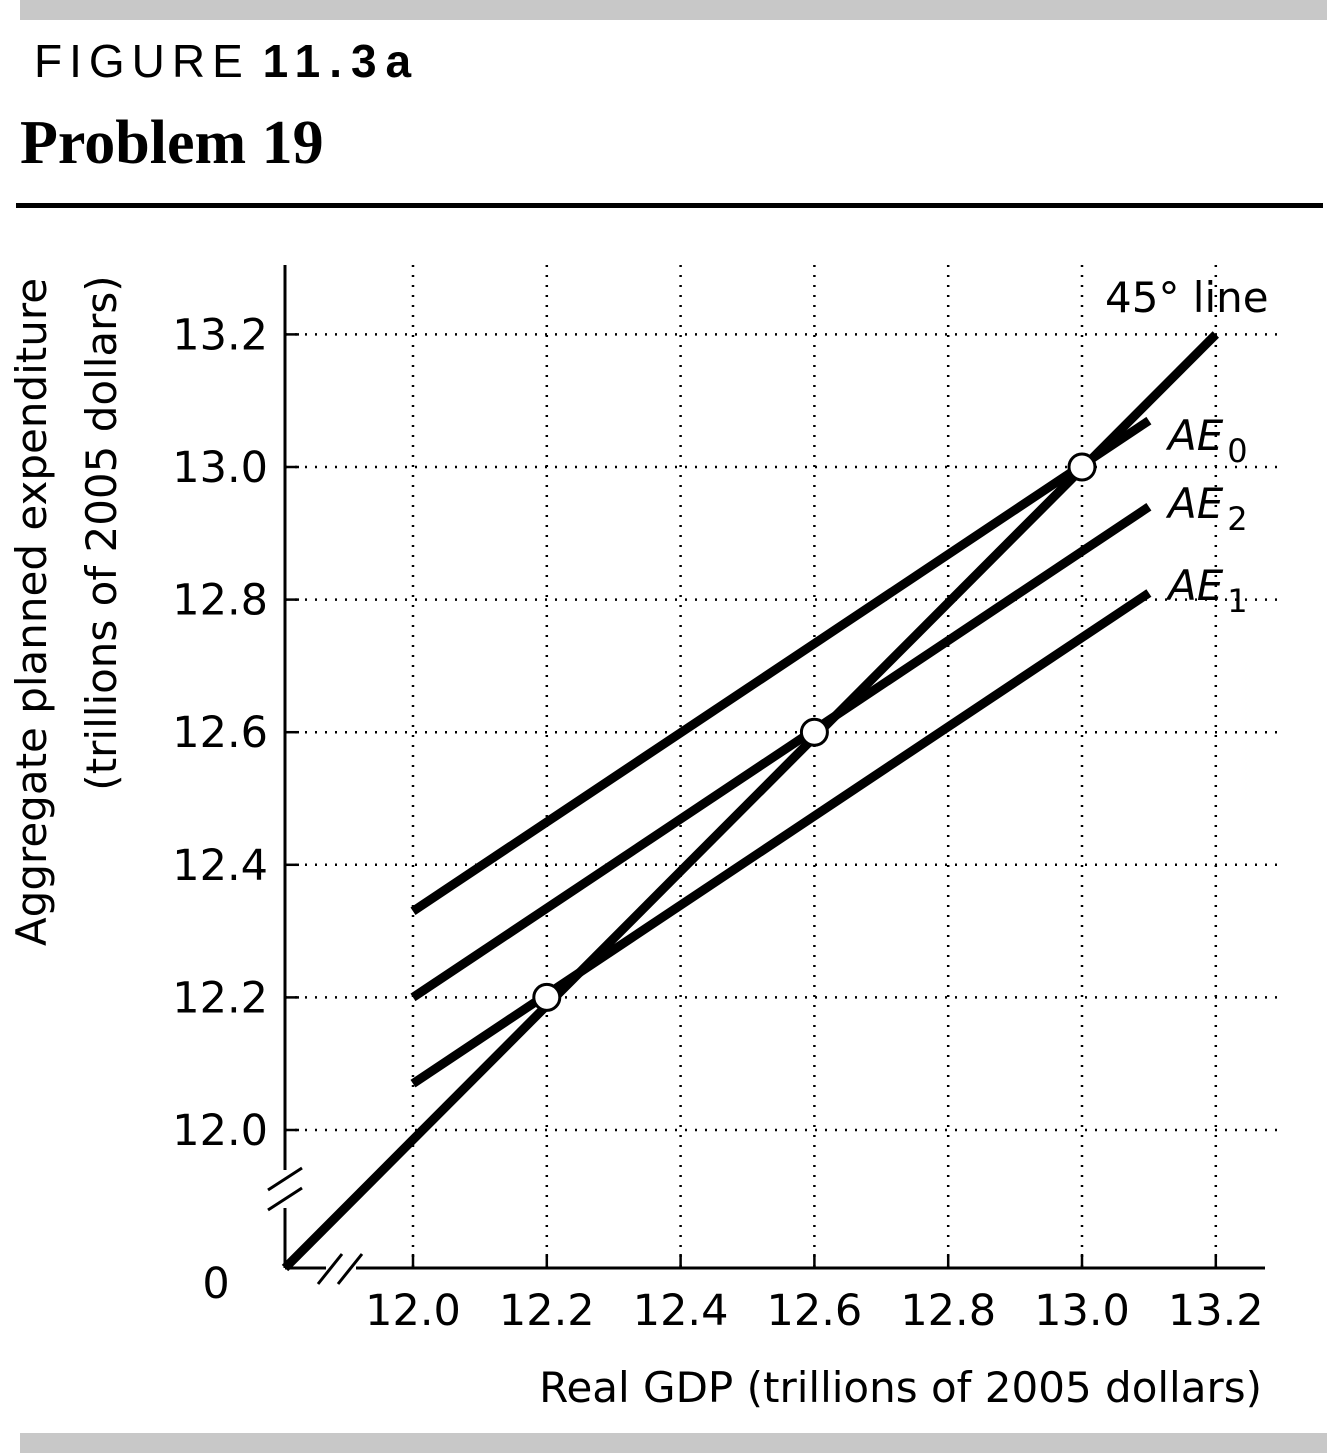  I want to click on x-tick-label: 13.2, so click(1216, 1311).